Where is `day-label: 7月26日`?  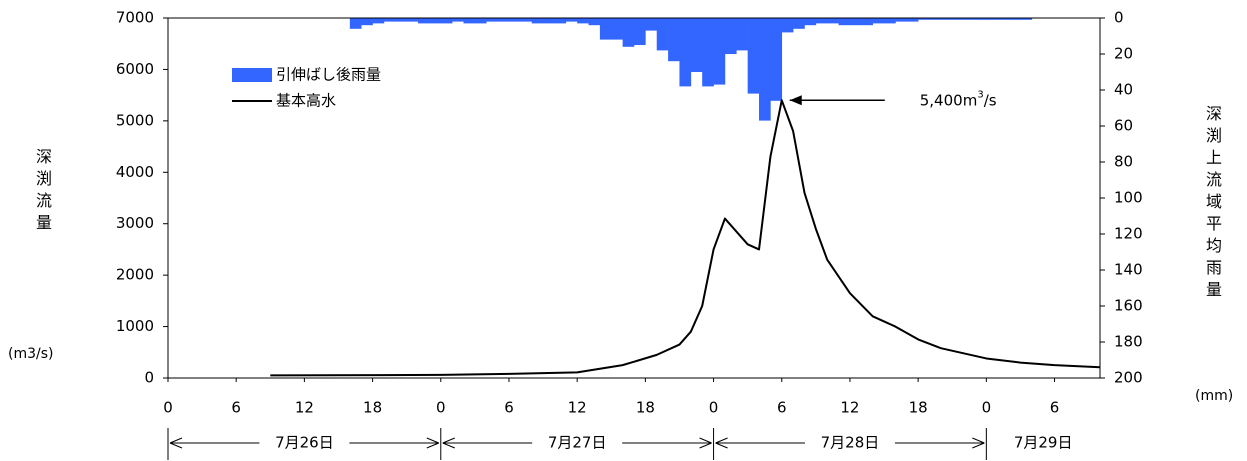 day-label: 7月26日 is located at coordinates (304, 443).